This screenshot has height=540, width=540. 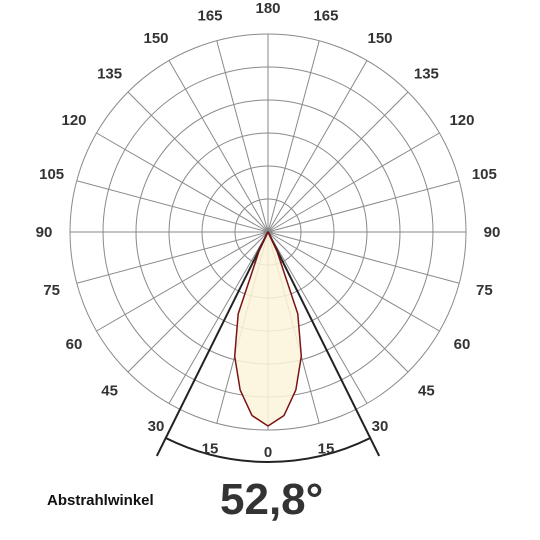 What do you see at coordinates (210, 448) in the screenshot?
I see `angle-label-m15: 15` at bounding box center [210, 448].